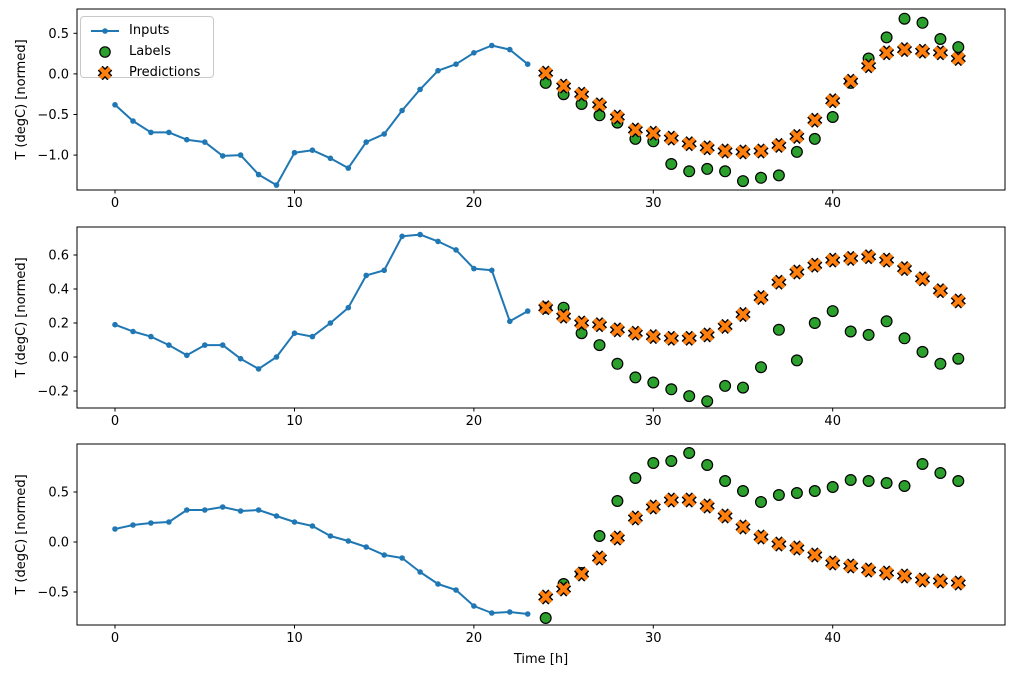 The image size is (1012, 679). What do you see at coordinates (540, 659) in the screenshot?
I see `x-axis-label: Time [h]` at bounding box center [540, 659].